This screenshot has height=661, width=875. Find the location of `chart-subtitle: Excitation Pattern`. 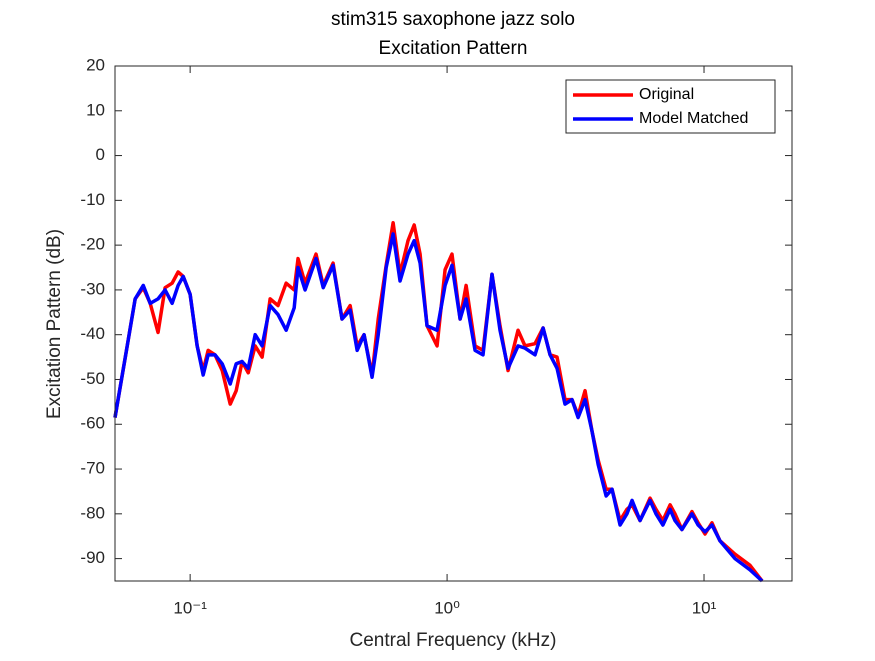

chart-subtitle: Excitation Pattern is located at coordinates (453, 48).